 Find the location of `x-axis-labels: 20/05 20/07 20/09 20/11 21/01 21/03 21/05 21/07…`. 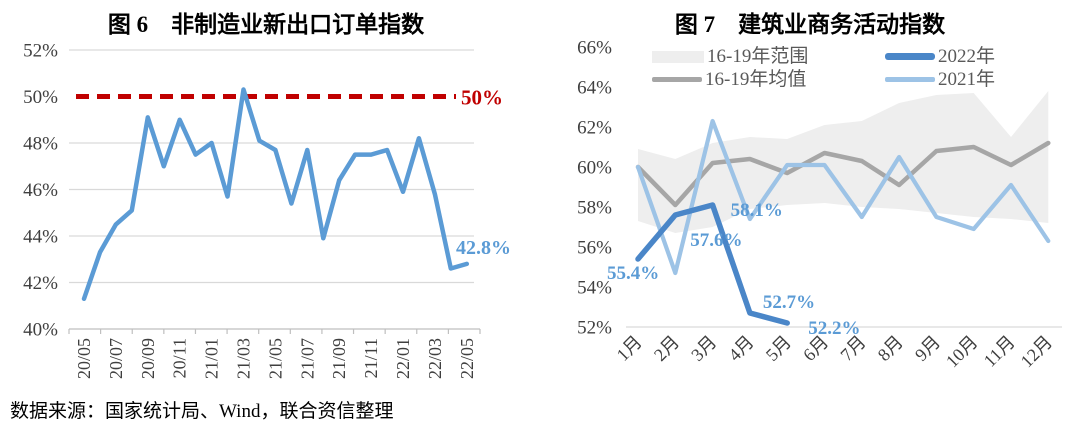

x-axis-labels: 20/05 20/07 20/09 20/11 21/01 21/03 21/05 21/07… is located at coordinates (275, 358).